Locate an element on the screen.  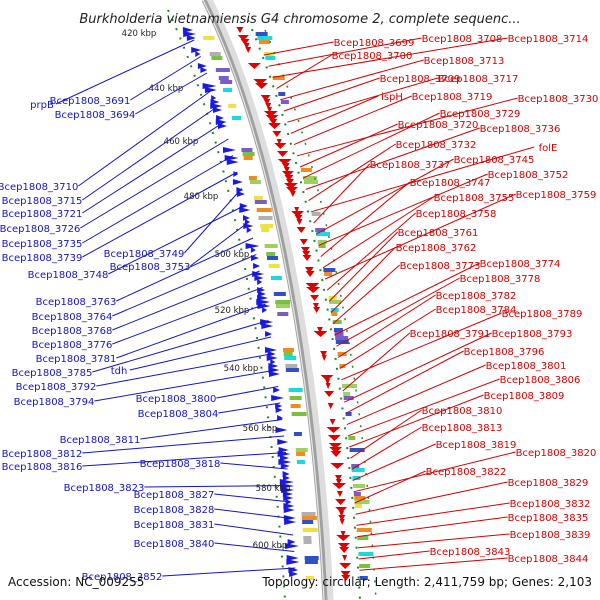
left-gene-label: tdh is located at coordinates (119, 371).